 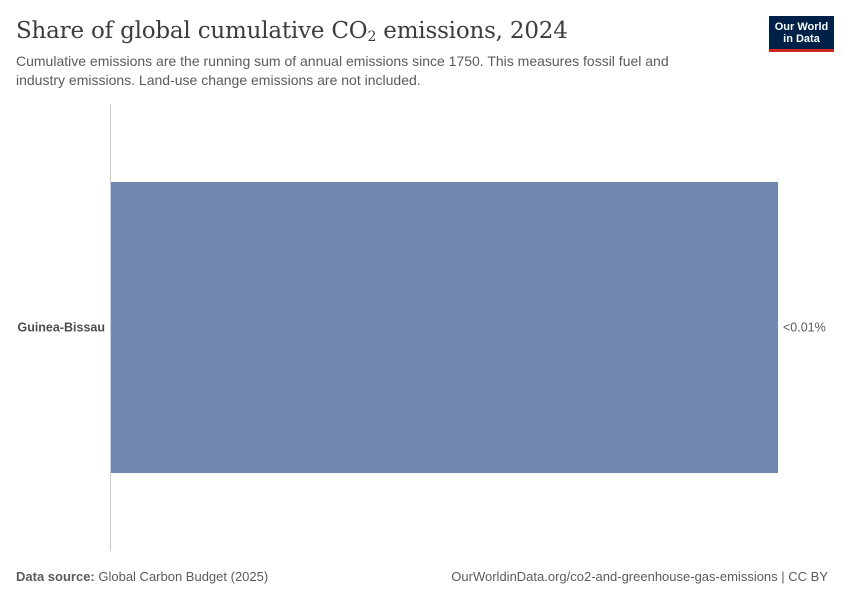 What do you see at coordinates (801, 26) in the screenshot?
I see `logo-line-1: Our World` at bounding box center [801, 26].